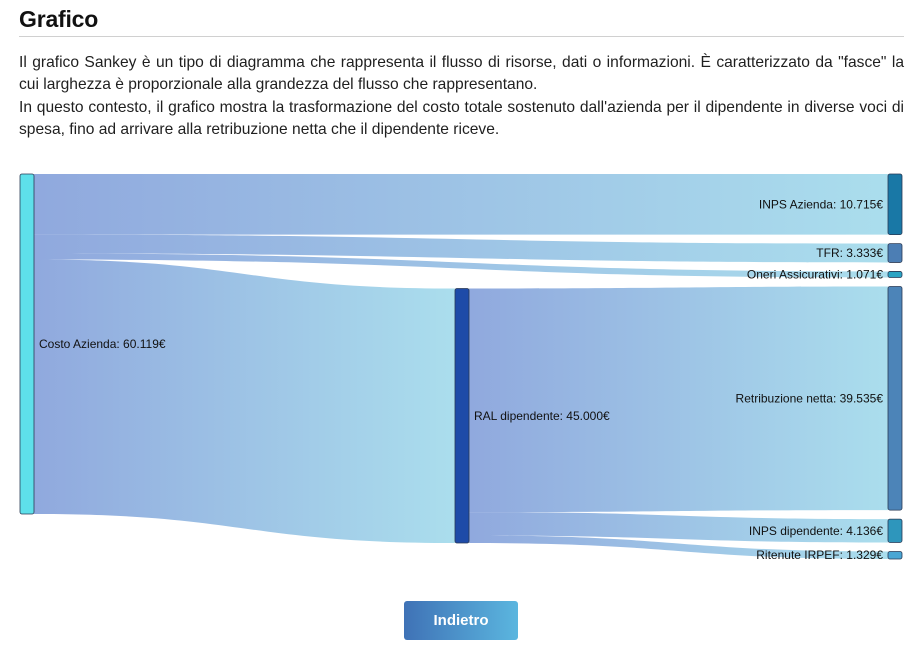 This screenshot has height=651, width=923. I want to click on sankey-link-ral-irpef, so click(678, 547).